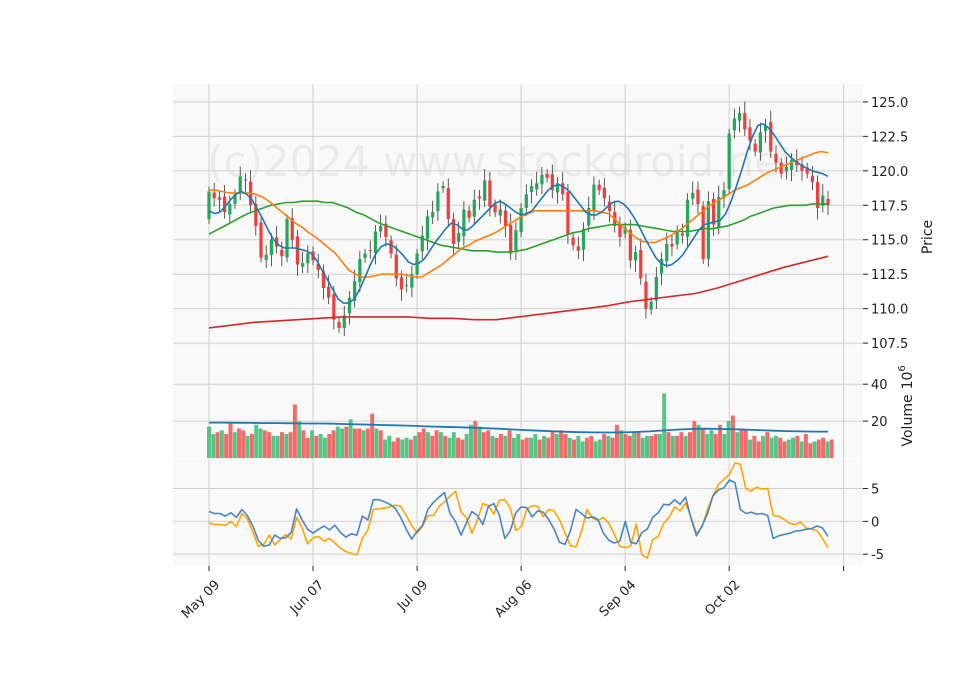 This screenshot has height=690, width=960. Describe the element at coordinates (518, 427) in the screenshot. I see `volume-ma-line` at that location.